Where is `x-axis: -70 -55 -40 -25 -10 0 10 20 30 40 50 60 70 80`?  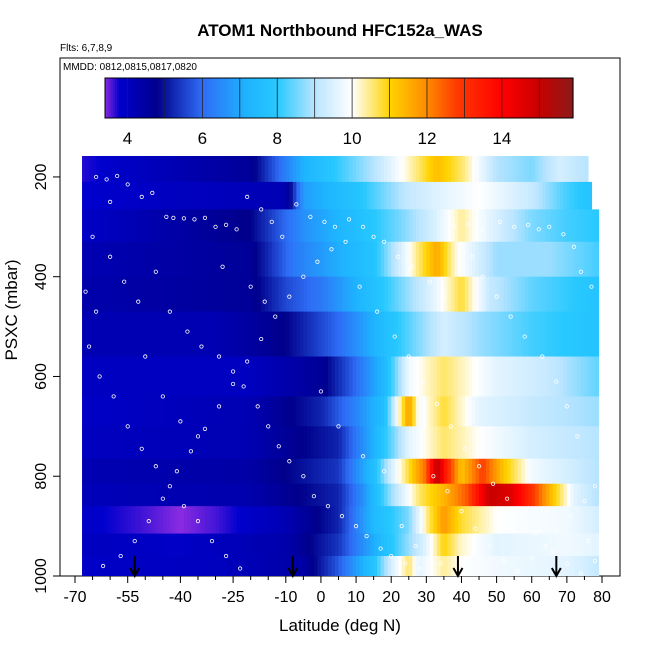
x-axis: -70 -55 -40 -25 -10 0 10 20 30 40 50 60 70 80 is located at coordinates (337, 591).